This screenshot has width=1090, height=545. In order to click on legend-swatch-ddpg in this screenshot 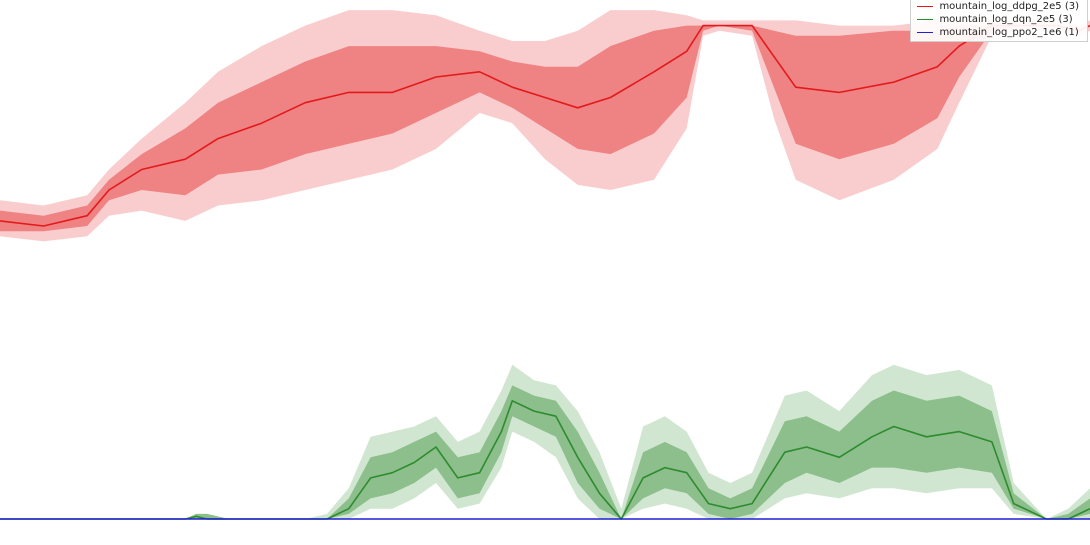, I will do `click(925, 6)`.